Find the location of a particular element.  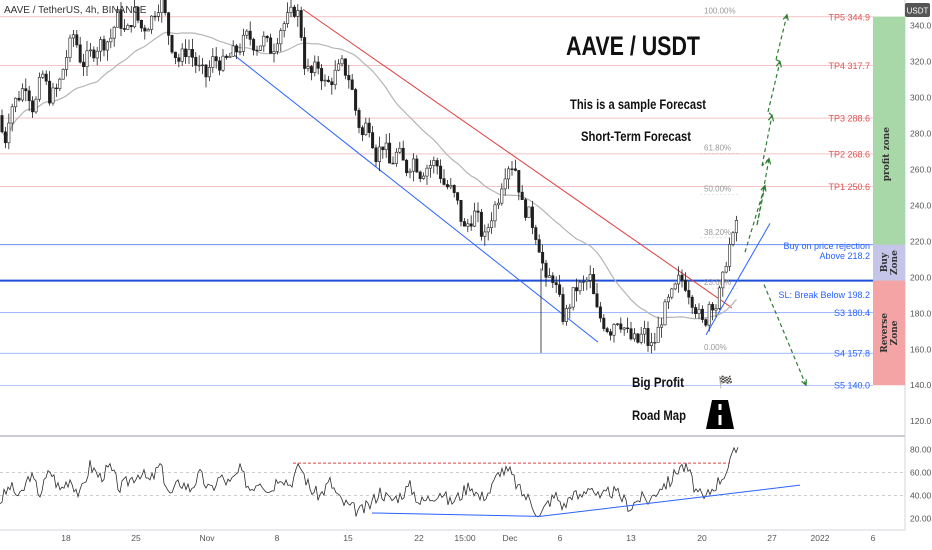

price-tick-label: 180.0 is located at coordinates (921, 313).